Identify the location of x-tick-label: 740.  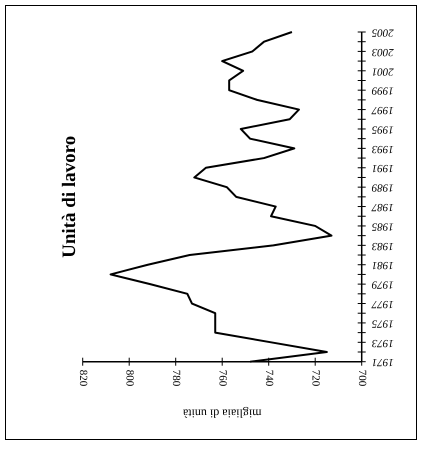
(269, 378).